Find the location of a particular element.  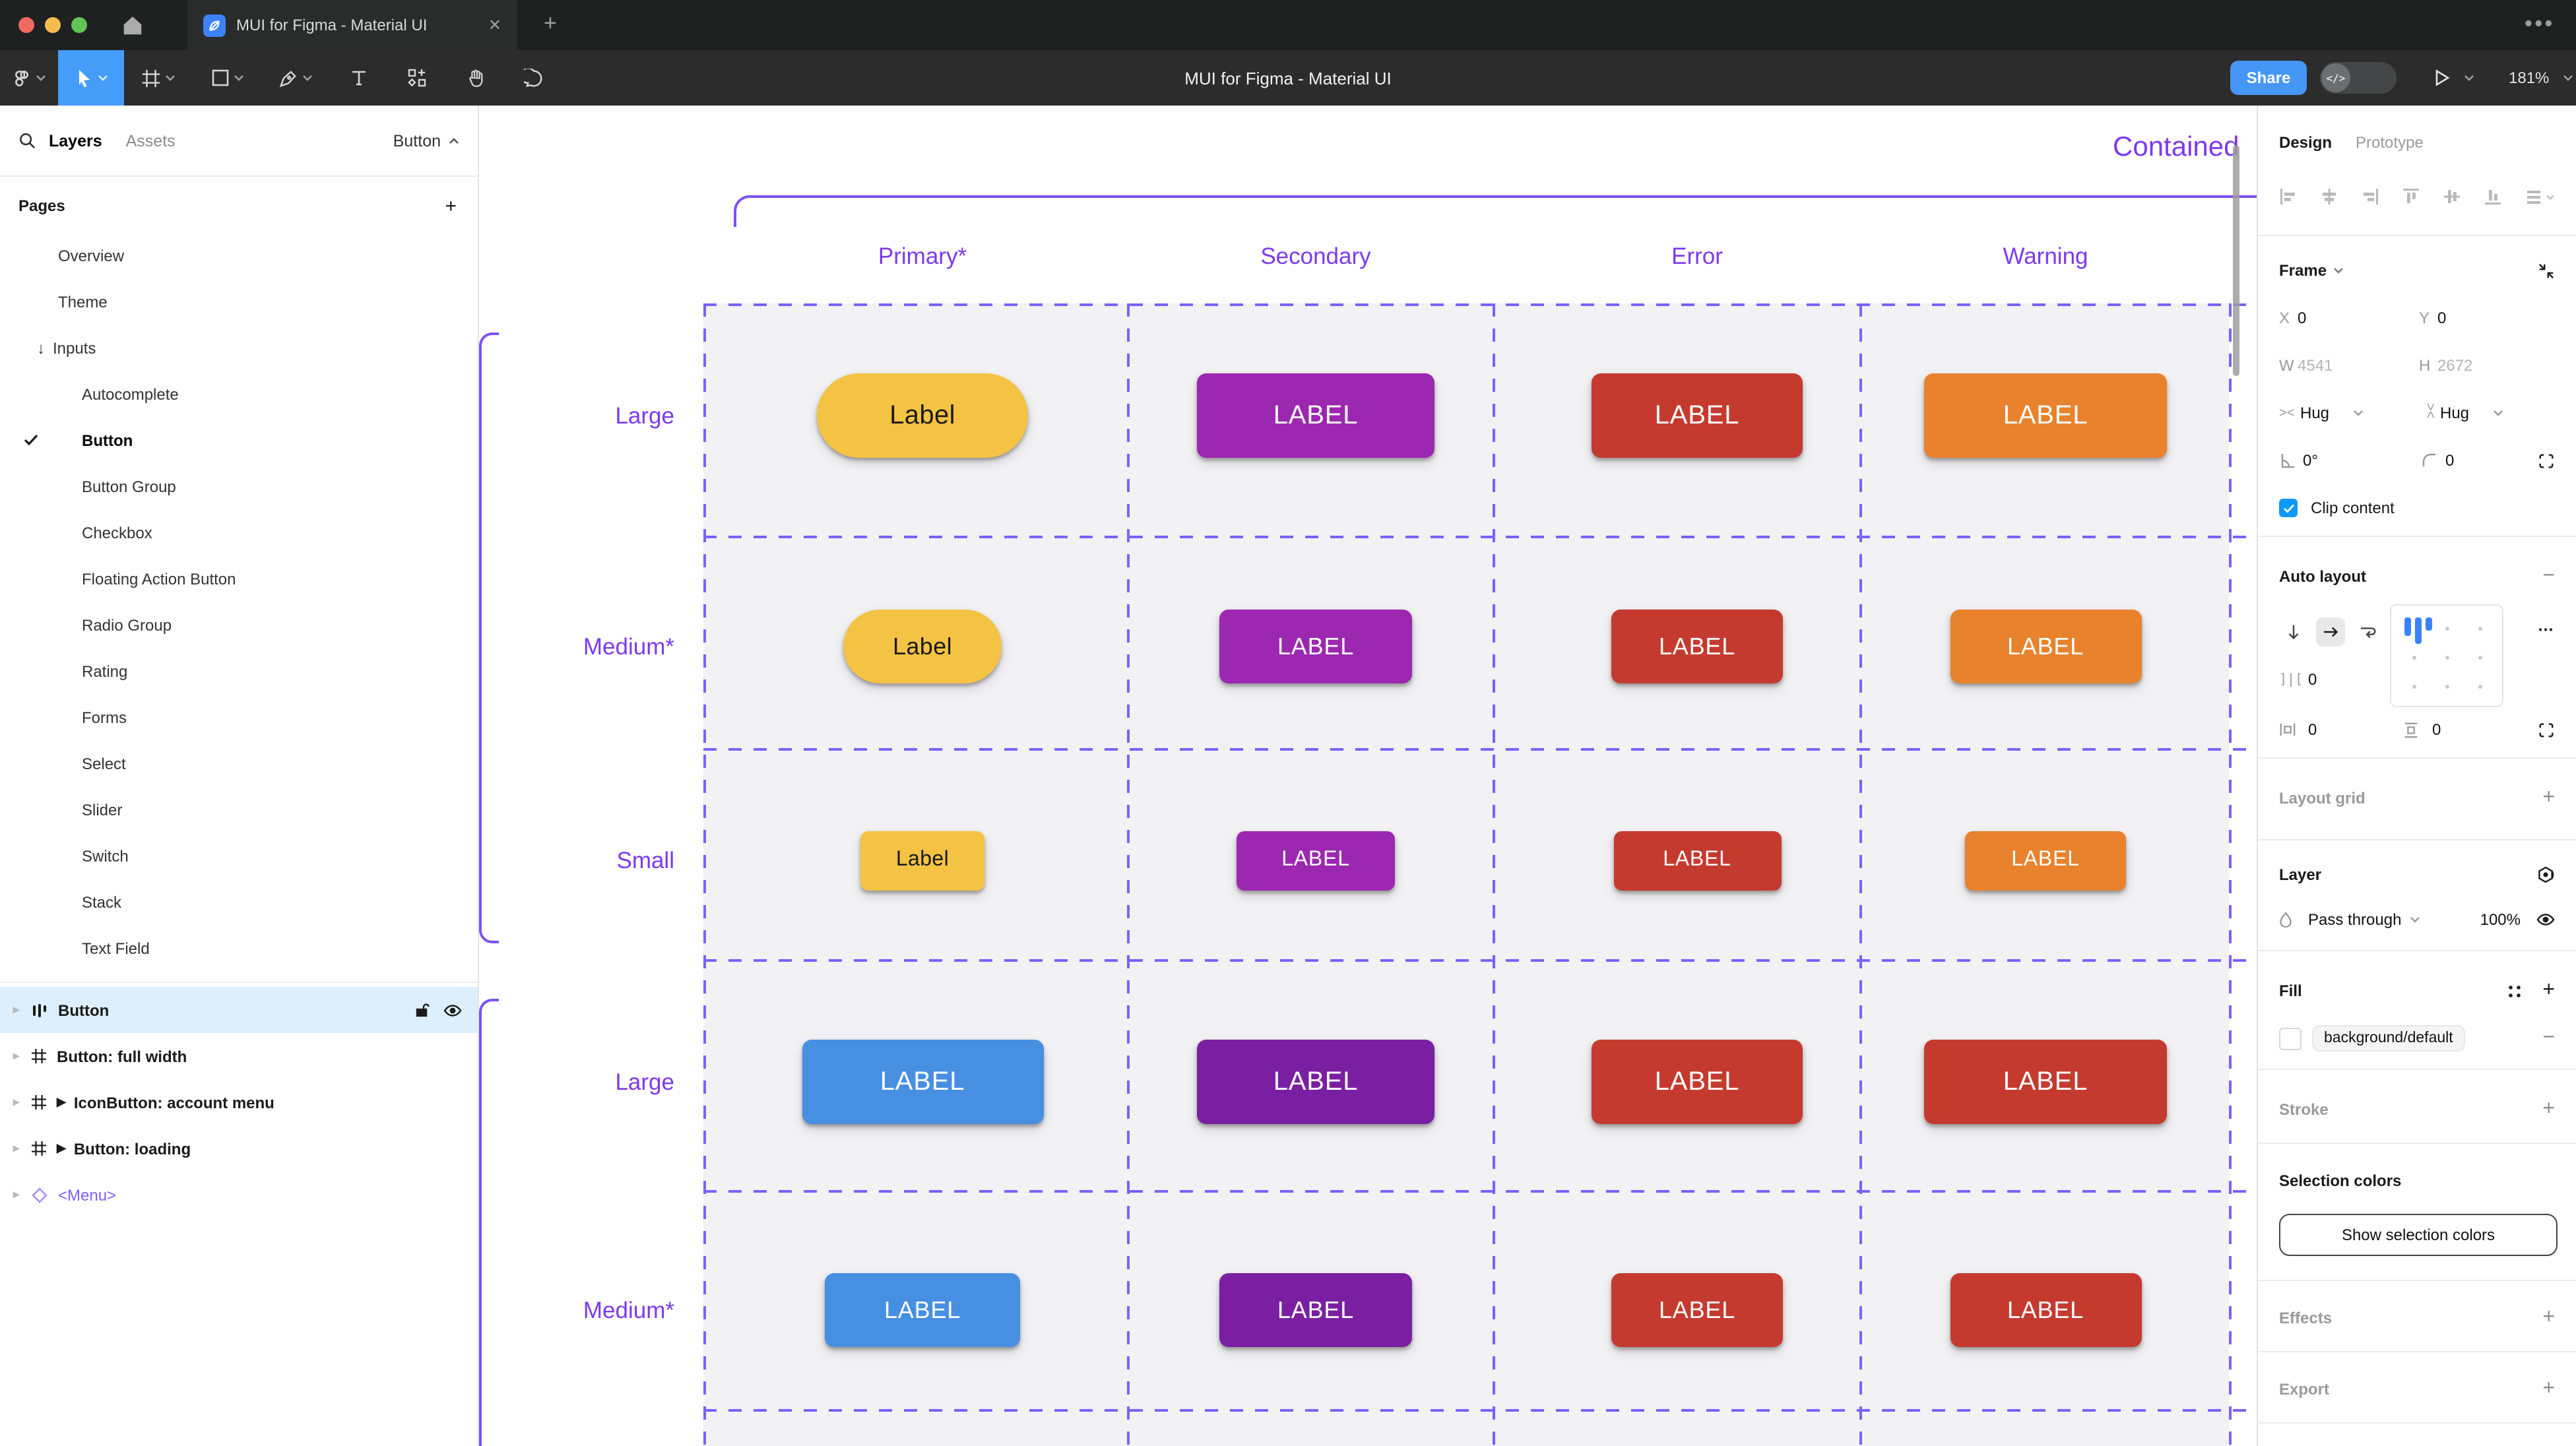

direction-vertical-icon is located at coordinates (2293, 631).